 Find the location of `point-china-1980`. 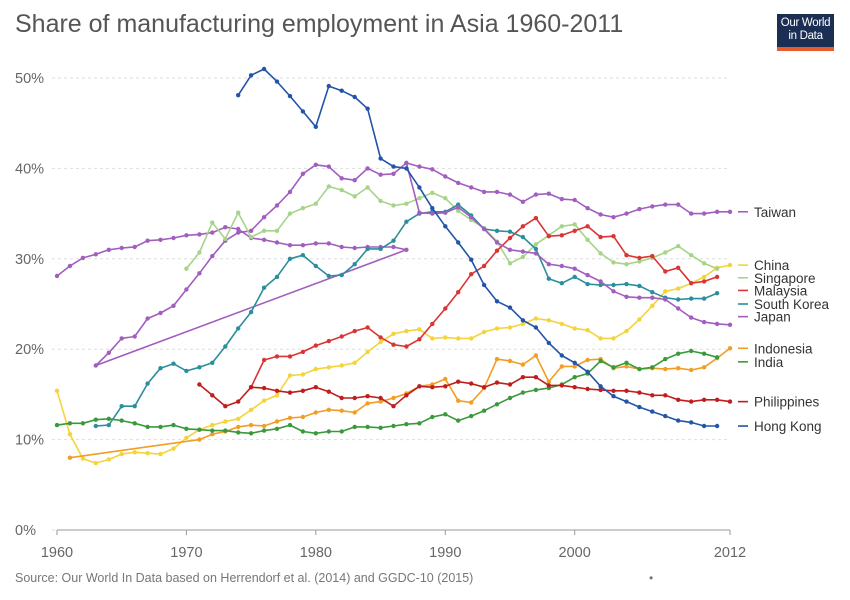

point-china-1980 is located at coordinates (315, 369).